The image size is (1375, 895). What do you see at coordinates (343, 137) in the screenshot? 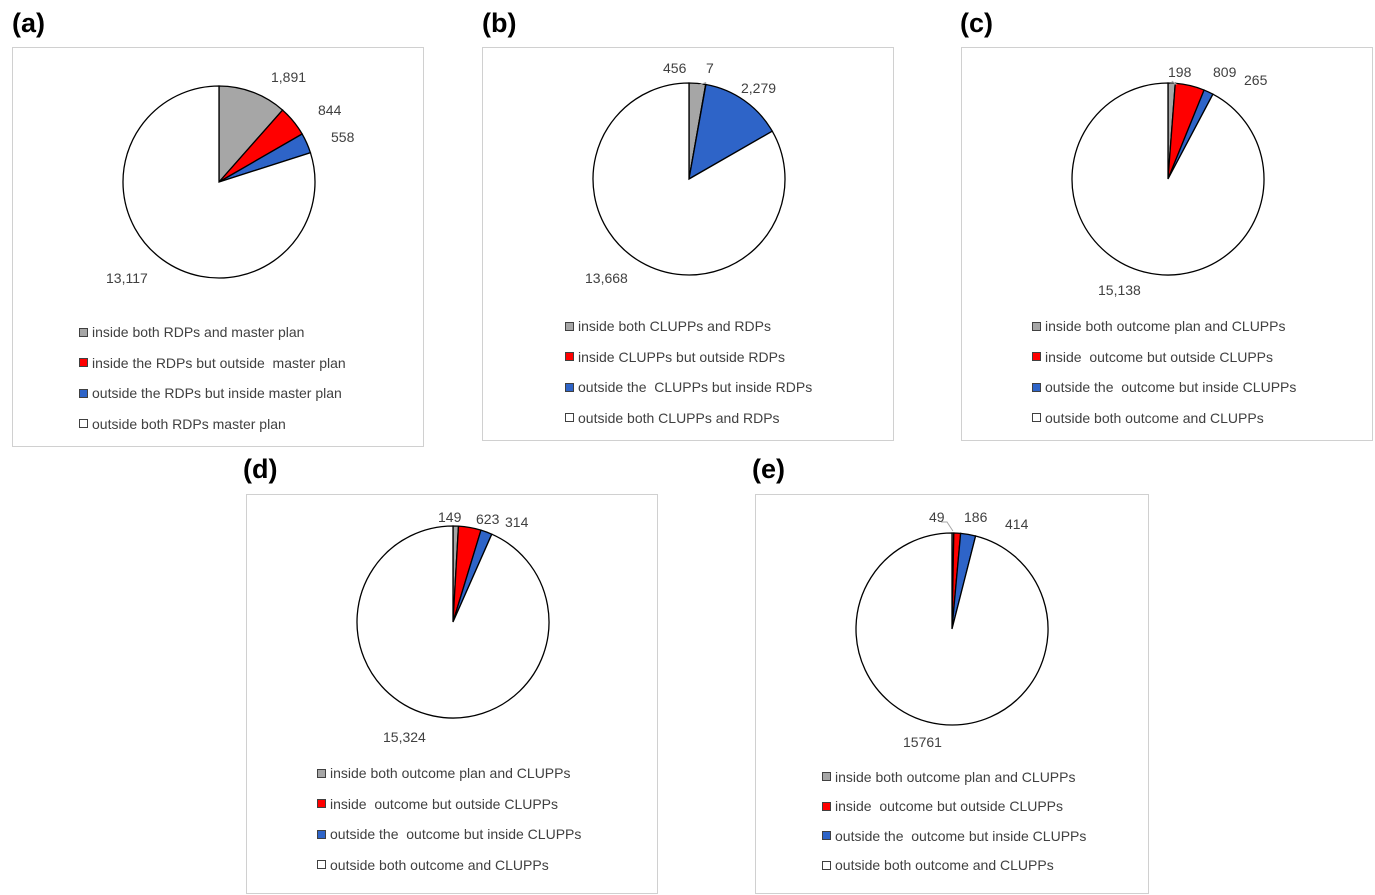
I see `data-label: 558` at bounding box center [343, 137].